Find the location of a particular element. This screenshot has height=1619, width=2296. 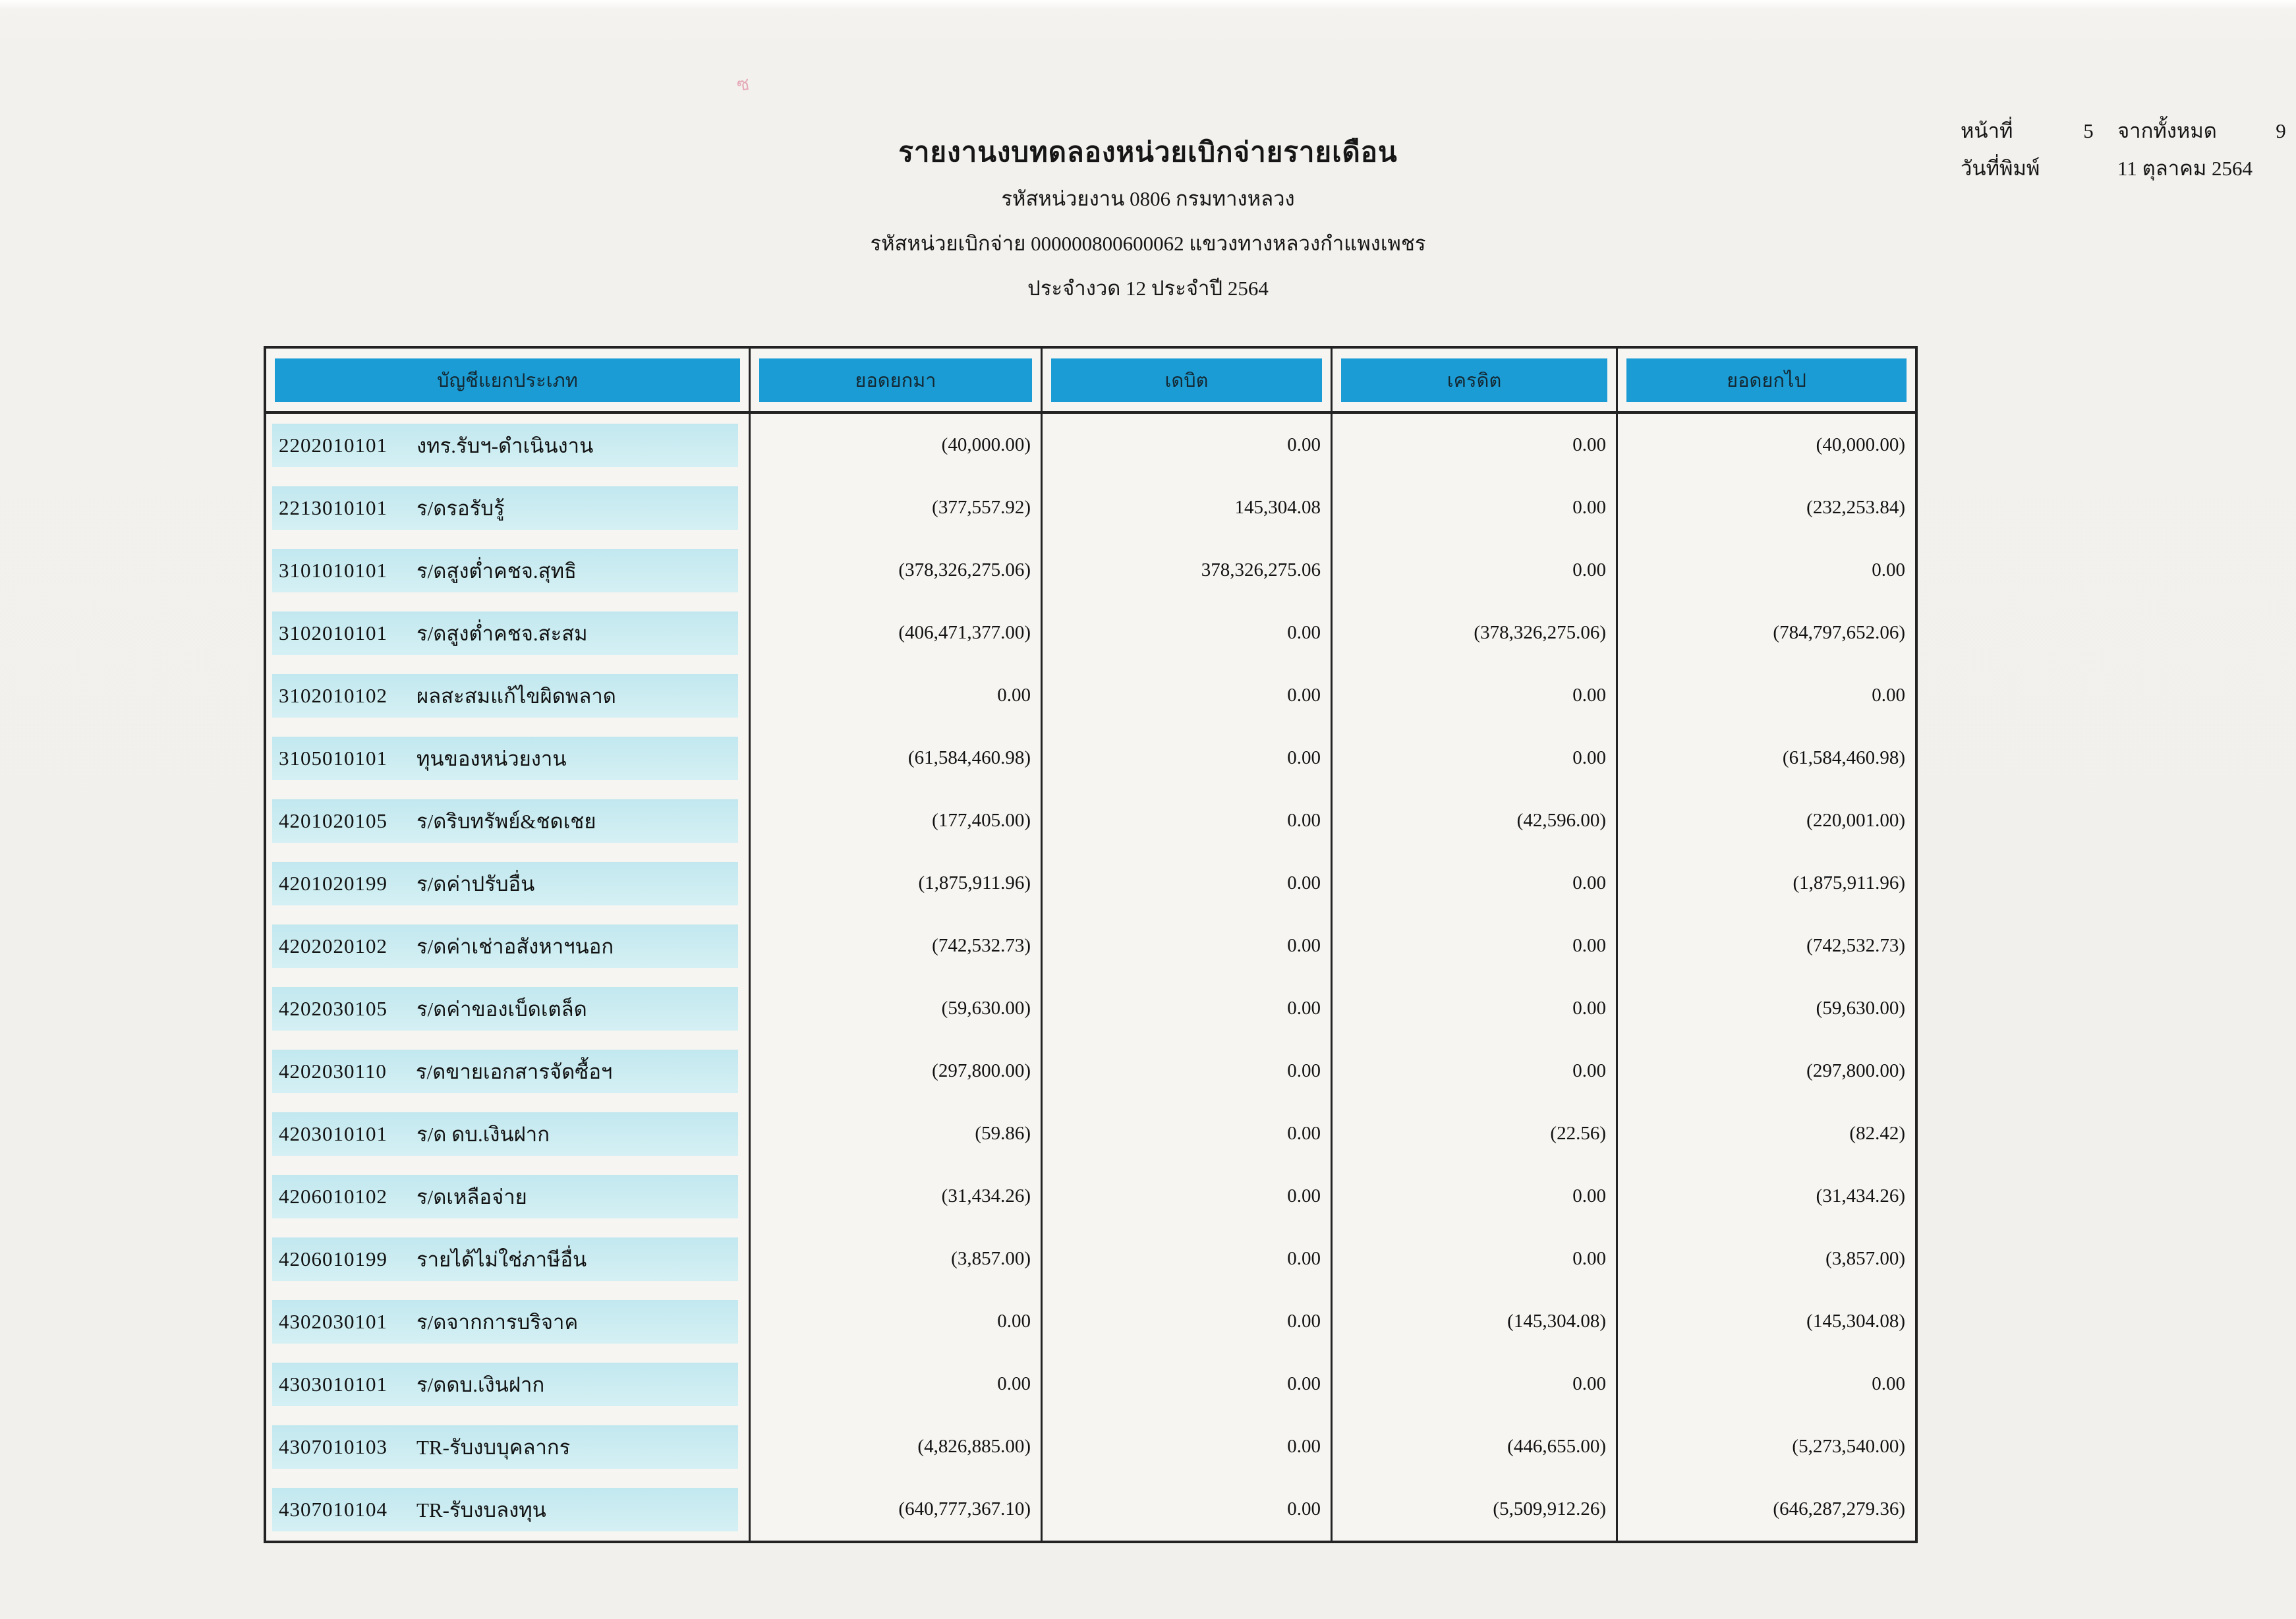

account-name: งทร.รับฯ-ดำเนินงาน is located at coordinates (505, 445).